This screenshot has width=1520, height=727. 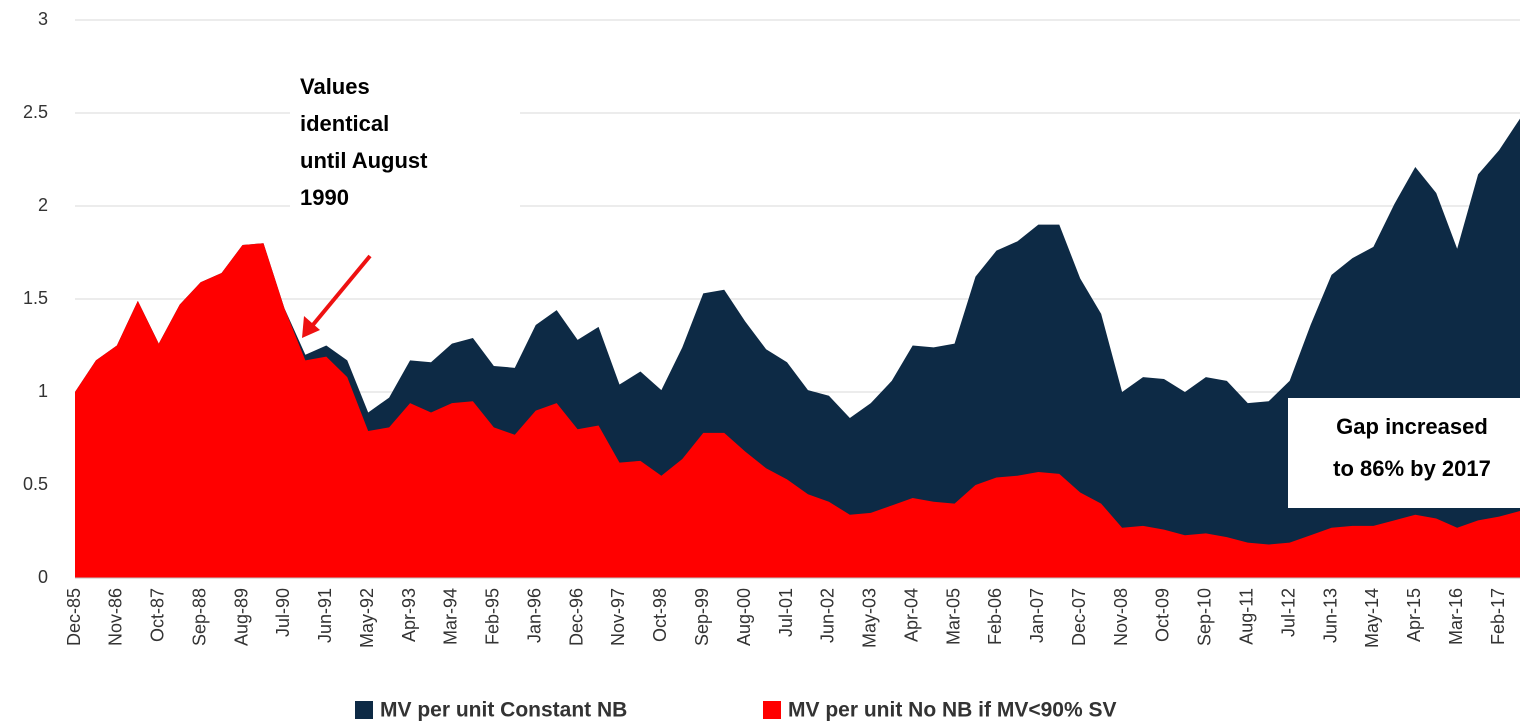 What do you see at coordinates (199, 617) in the screenshot?
I see `x-tick-label: Sep-88` at bounding box center [199, 617].